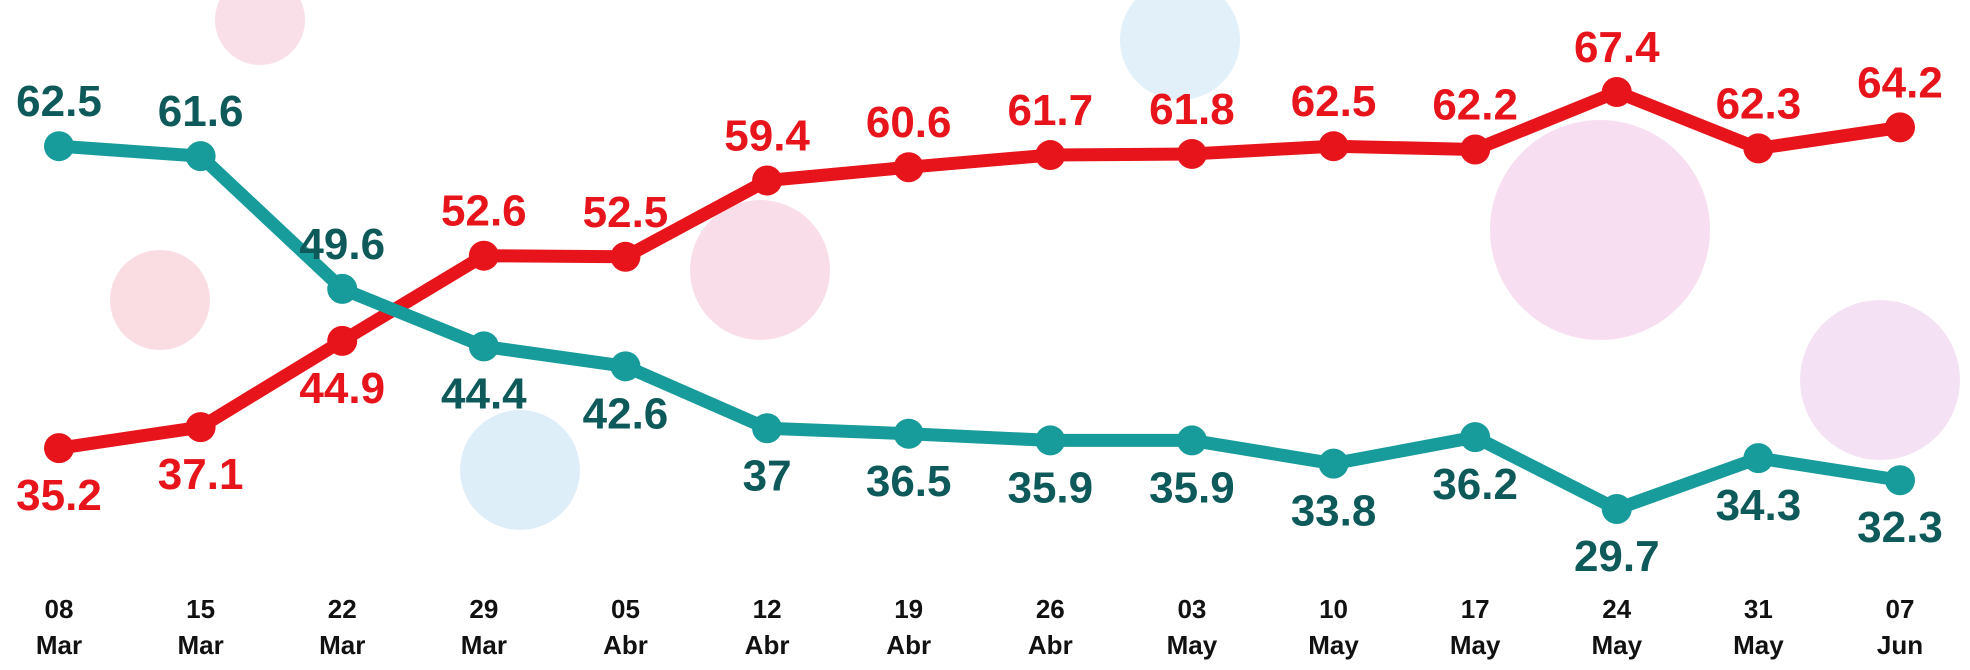  What do you see at coordinates (1758, 627) in the screenshot?
I see `x-tick-label: 31 May` at bounding box center [1758, 627].